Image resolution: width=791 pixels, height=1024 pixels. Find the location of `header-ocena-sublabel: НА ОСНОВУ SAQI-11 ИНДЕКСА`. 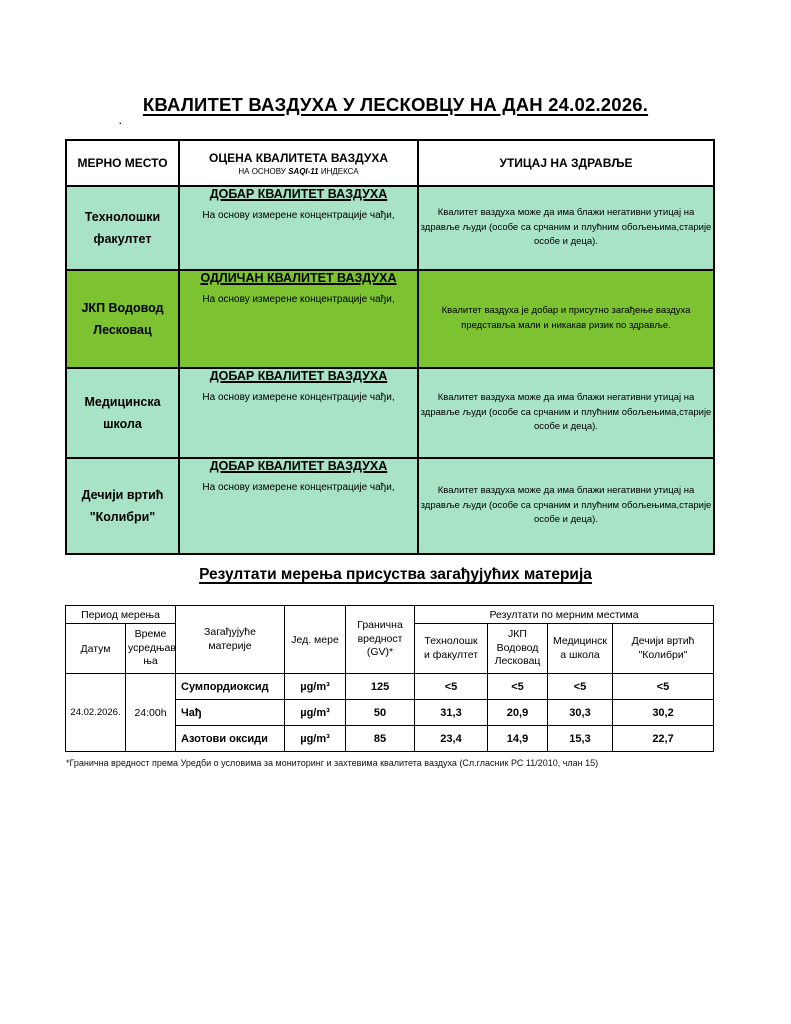

header-ocena-sublabel: НА ОСНОВУ SAQI-11 ИНДЕКСА is located at coordinates (298, 171).